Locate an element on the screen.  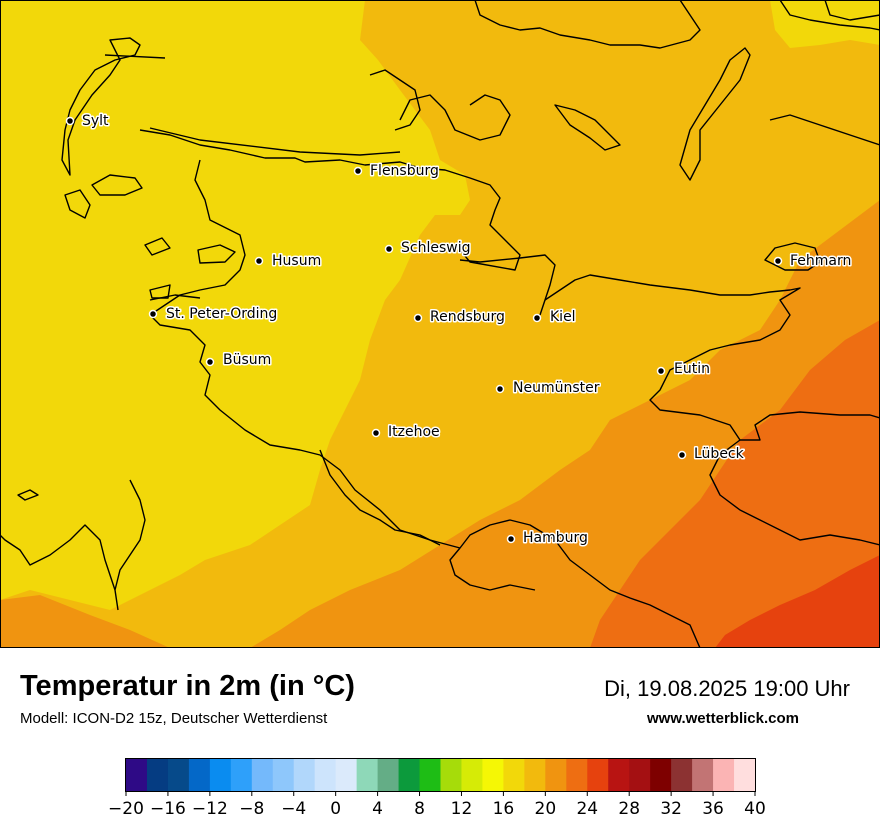
city-label-flensburg: Flensburg is located at coordinates (404, 171).